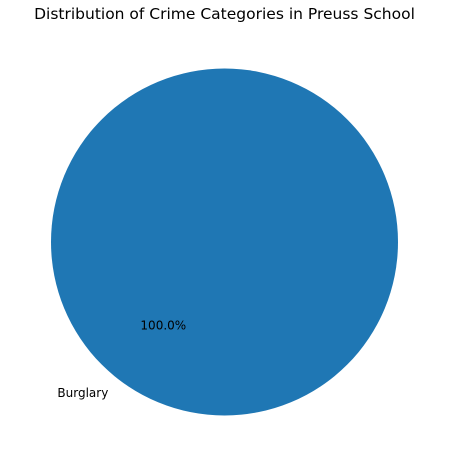 The height and width of the screenshot is (467, 449). Describe the element at coordinates (121, 359) in the screenshot. I see `pie-labels: 100.0% Burglary` at that location.